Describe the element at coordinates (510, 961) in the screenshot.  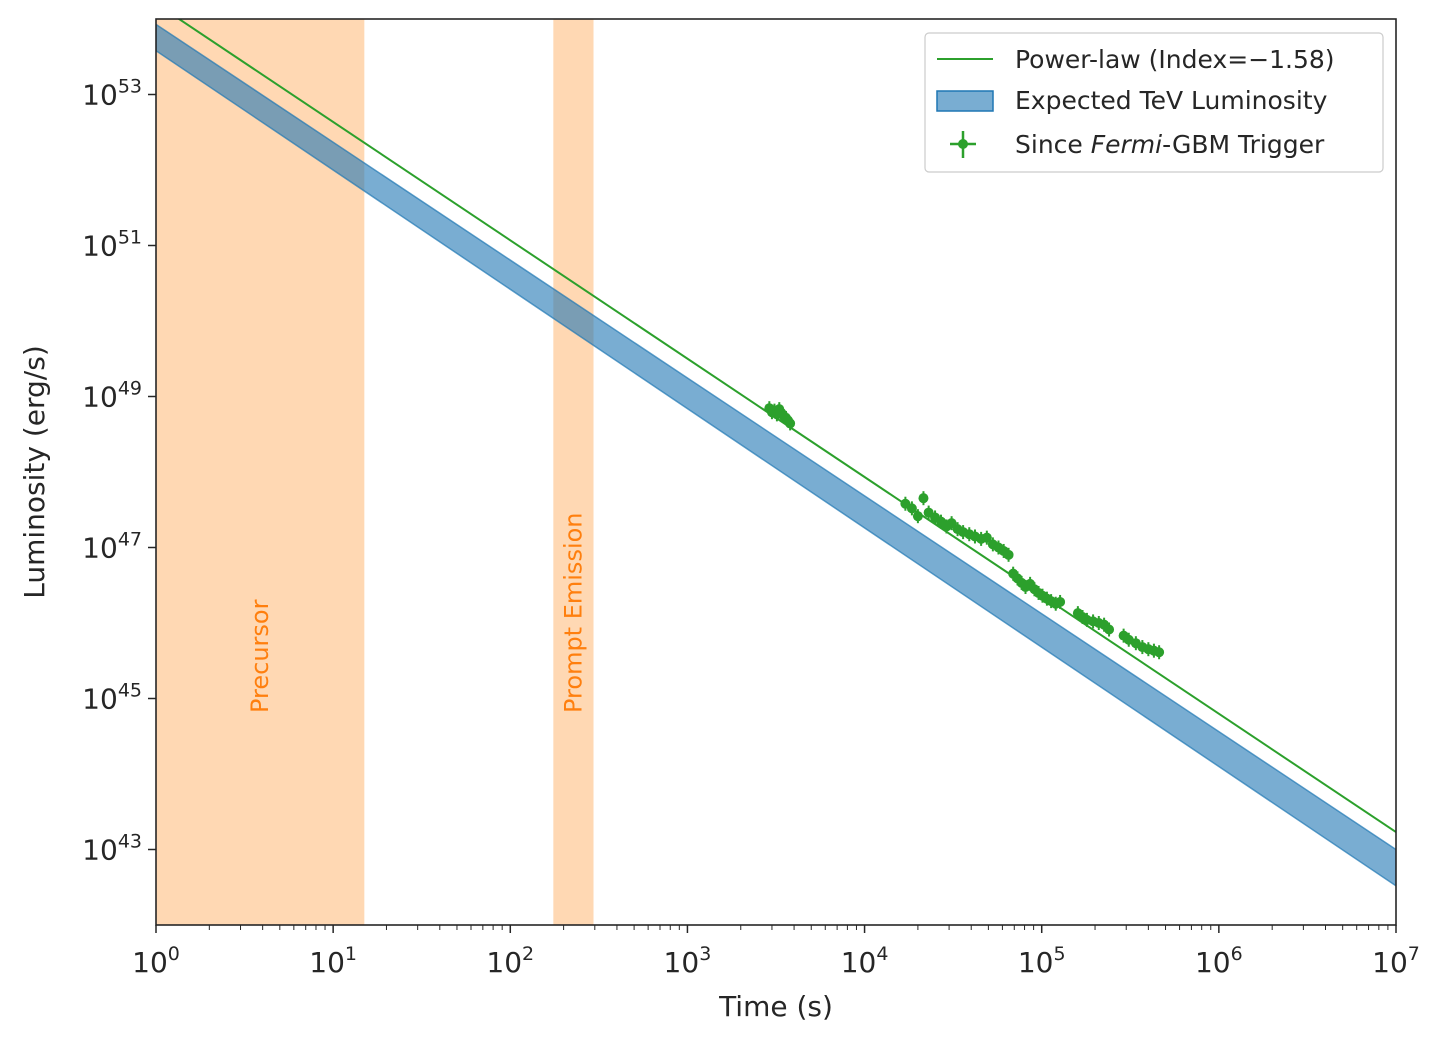
I see `x-tick-label-2: 102` at that location.